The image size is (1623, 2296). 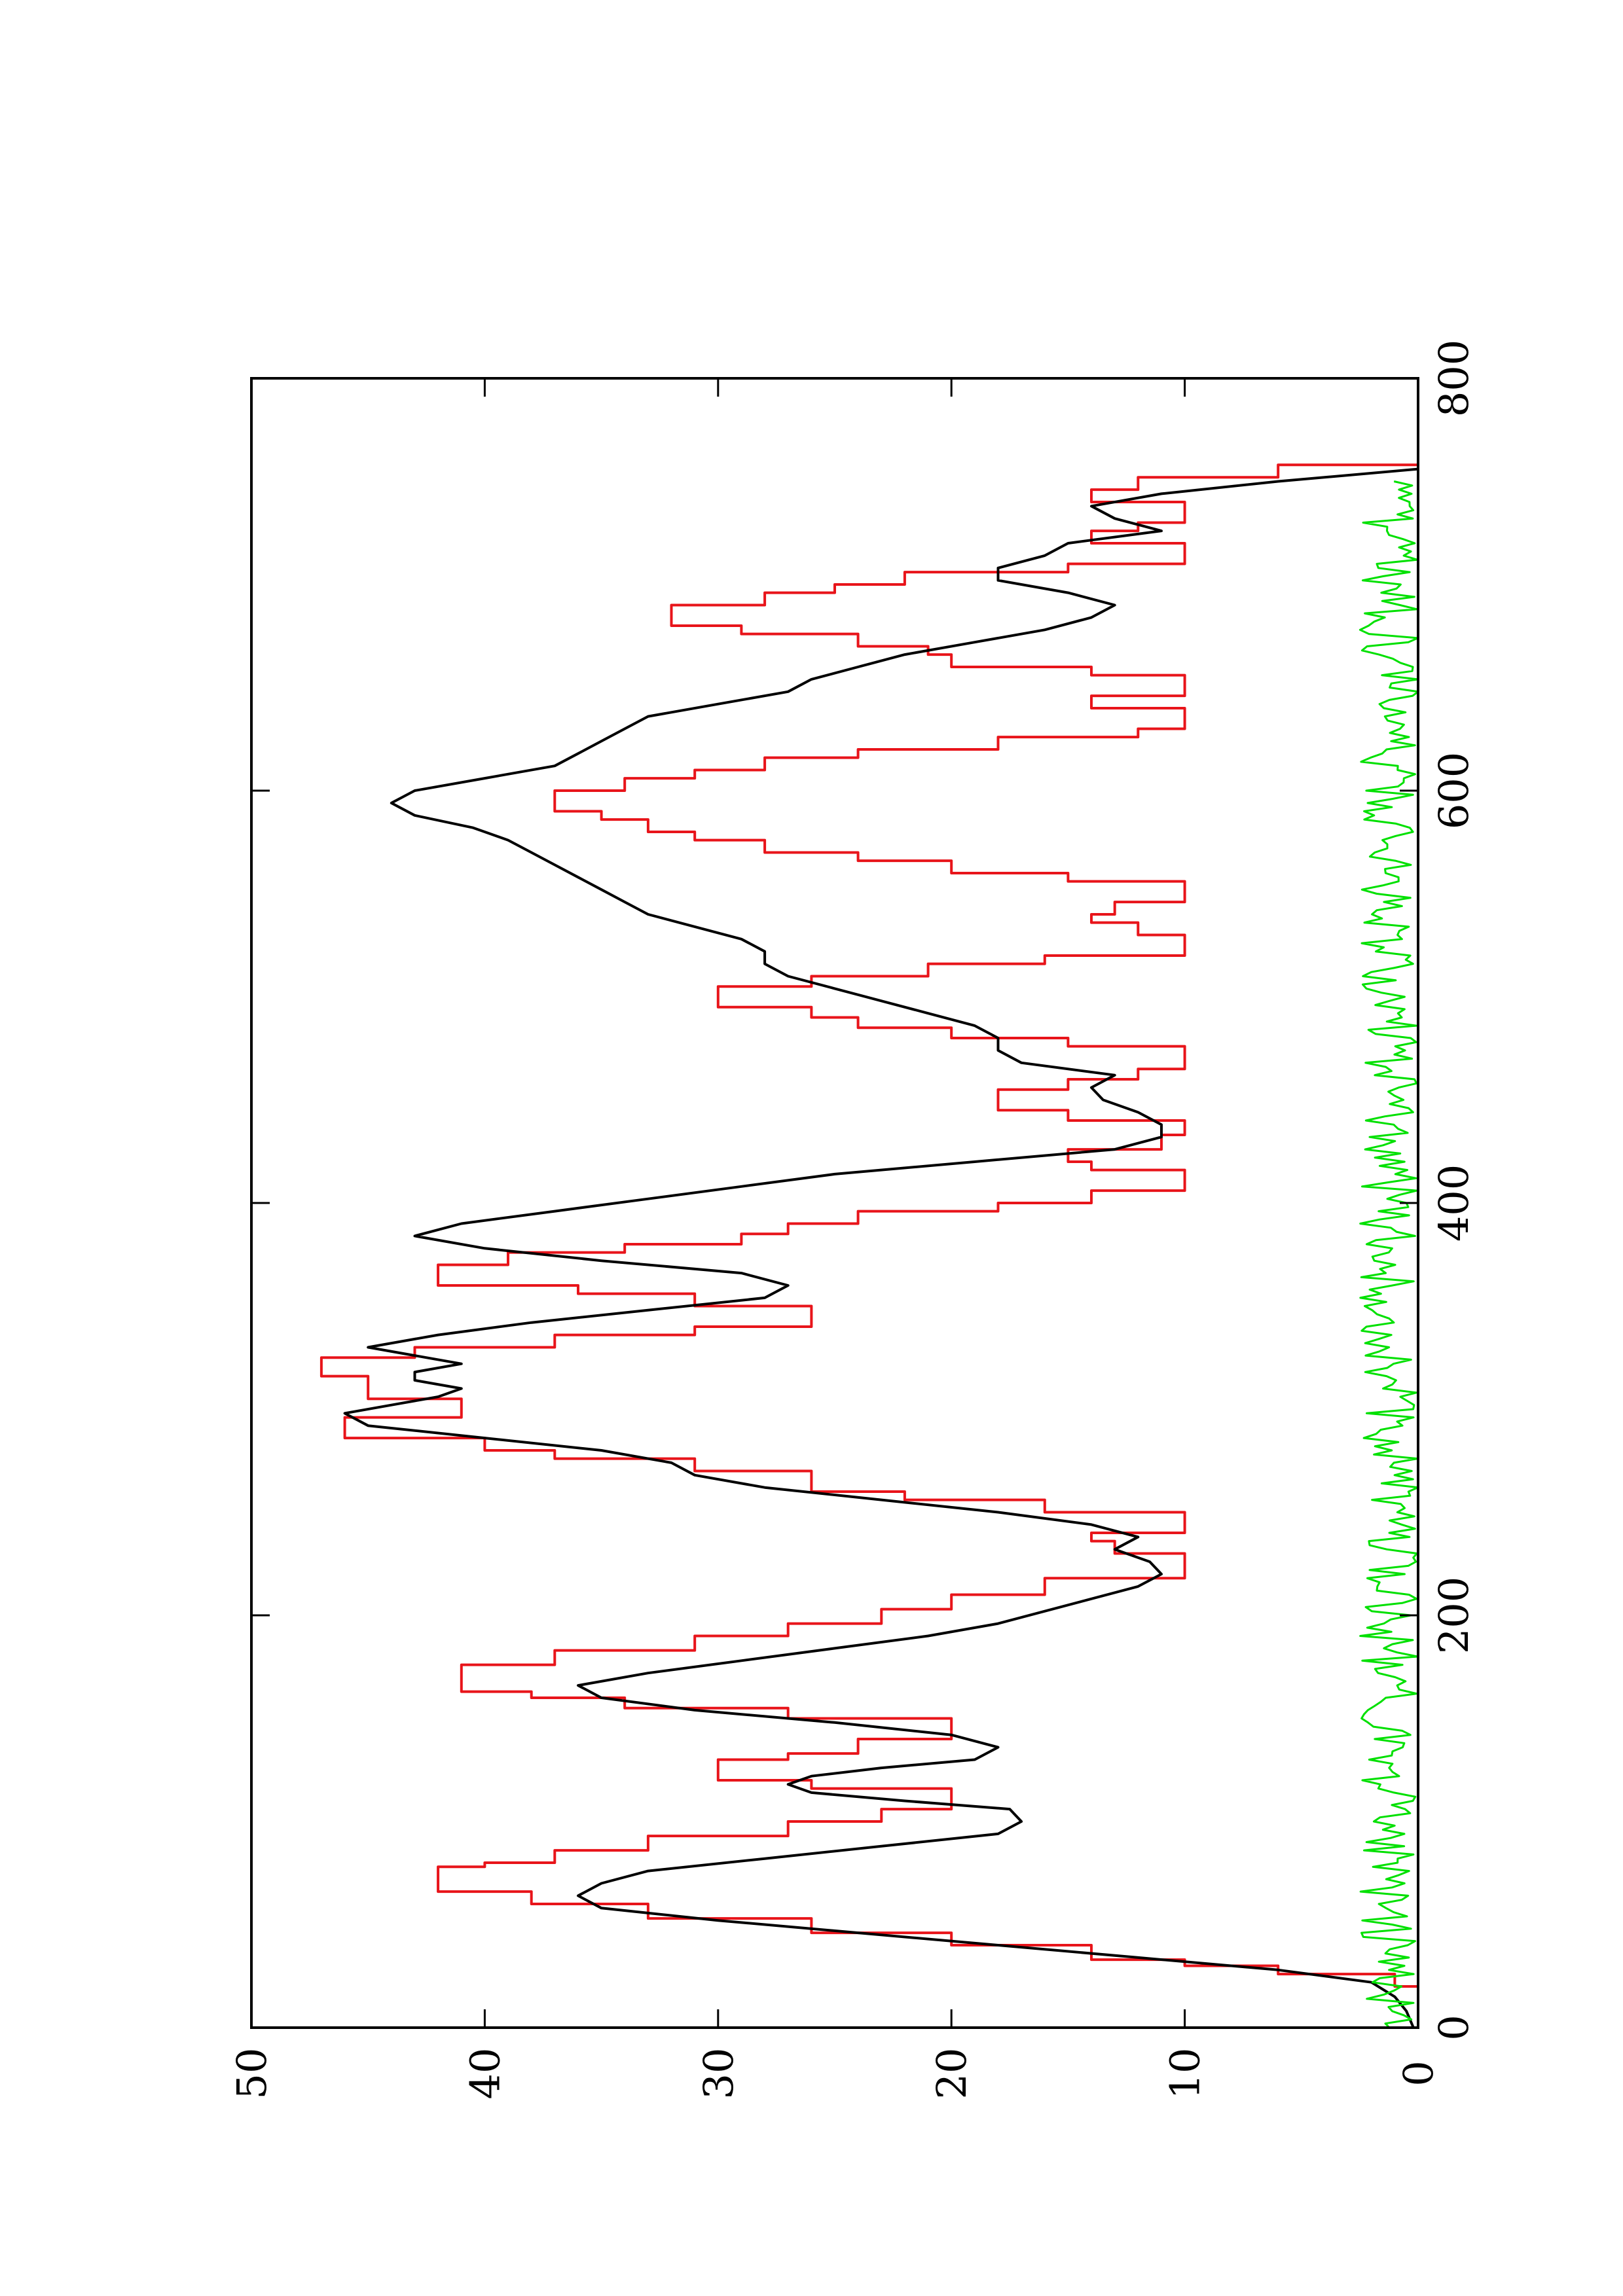 I want to click on y-tick-label: 30, so click(x=718, y=2074).